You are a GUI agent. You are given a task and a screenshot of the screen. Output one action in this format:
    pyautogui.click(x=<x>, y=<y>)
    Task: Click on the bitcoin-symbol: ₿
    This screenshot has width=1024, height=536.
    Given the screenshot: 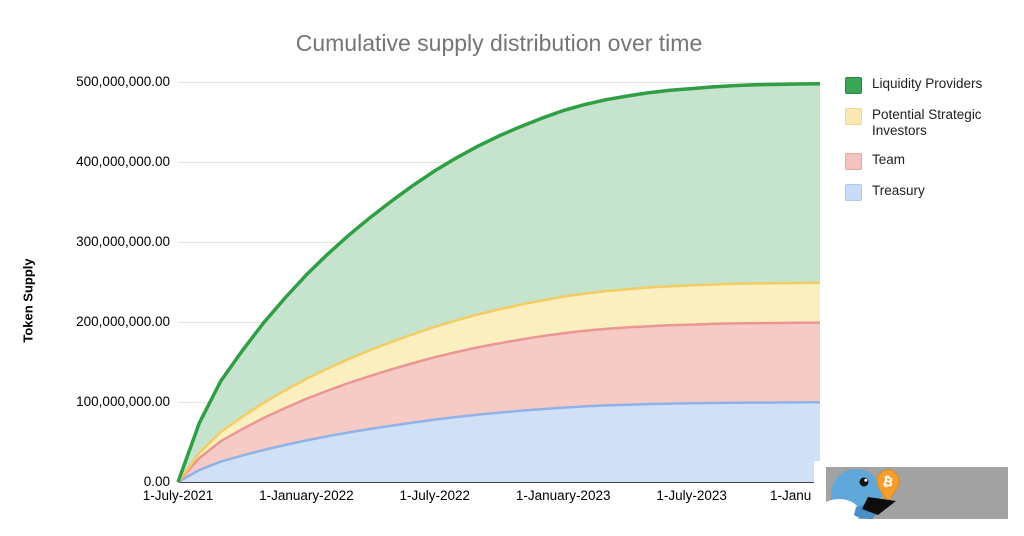 What is the action you would take?
    pyautogui.click(x=887, y=482)
    